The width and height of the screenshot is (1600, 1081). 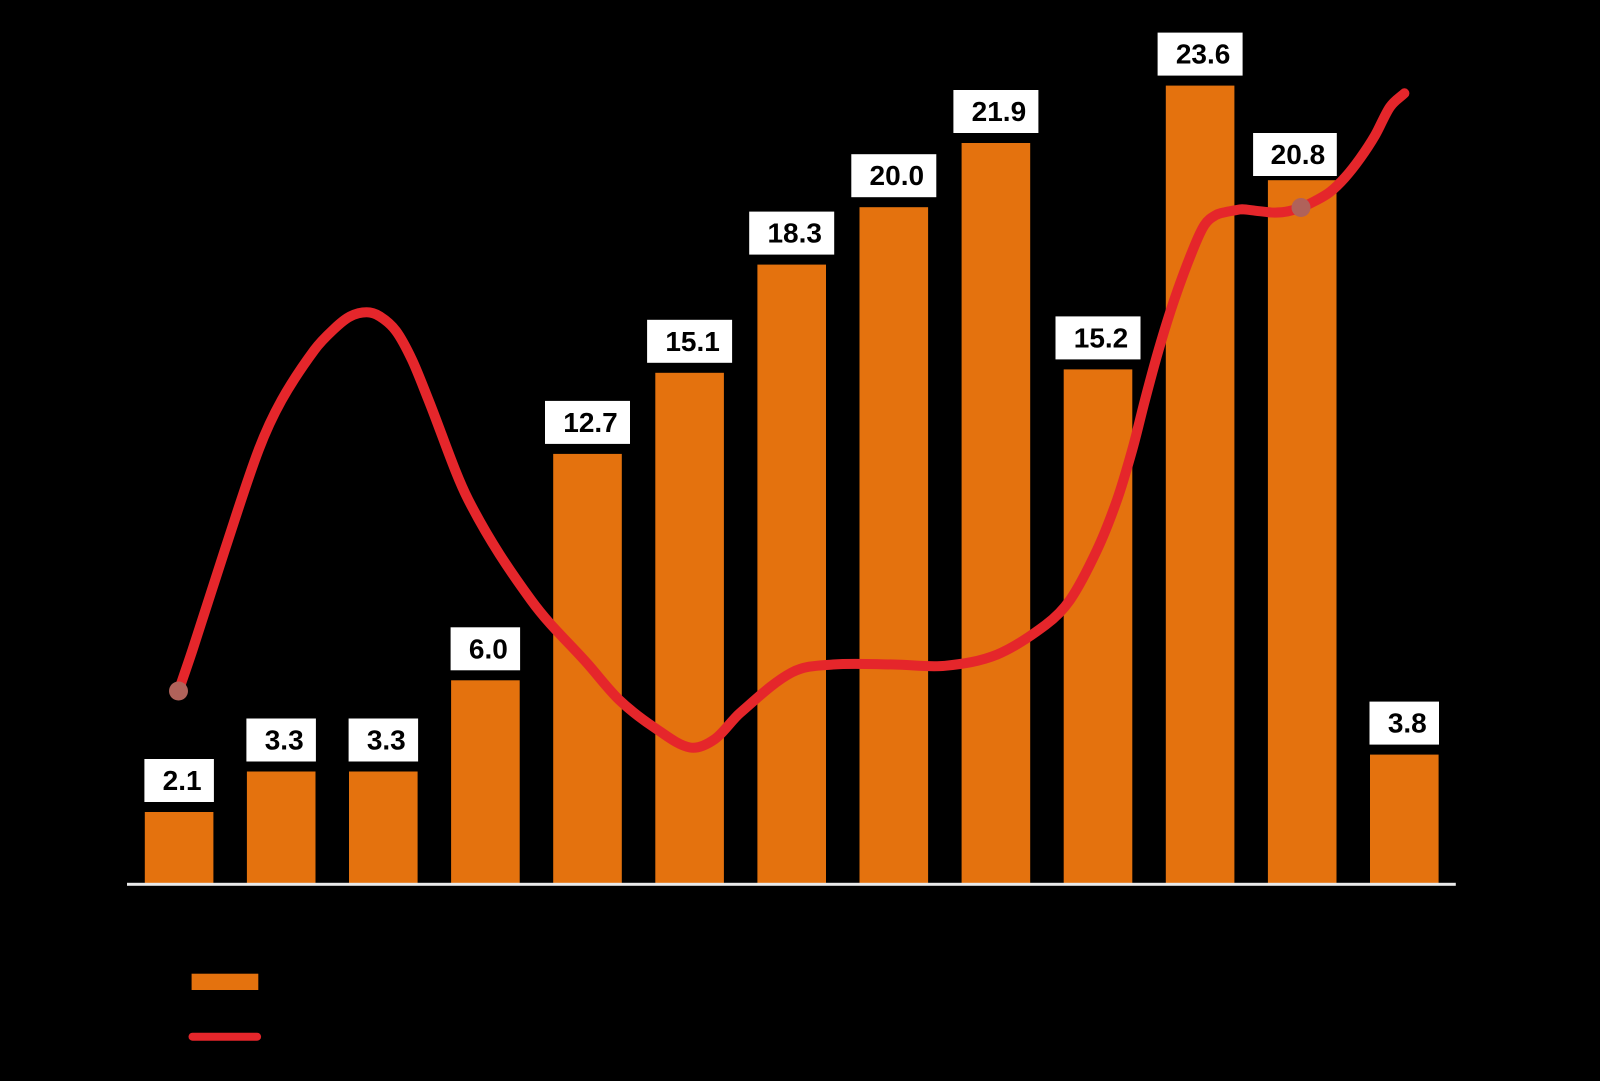 I want to click on svg-text: 21.9, so click(x=999, y=111).